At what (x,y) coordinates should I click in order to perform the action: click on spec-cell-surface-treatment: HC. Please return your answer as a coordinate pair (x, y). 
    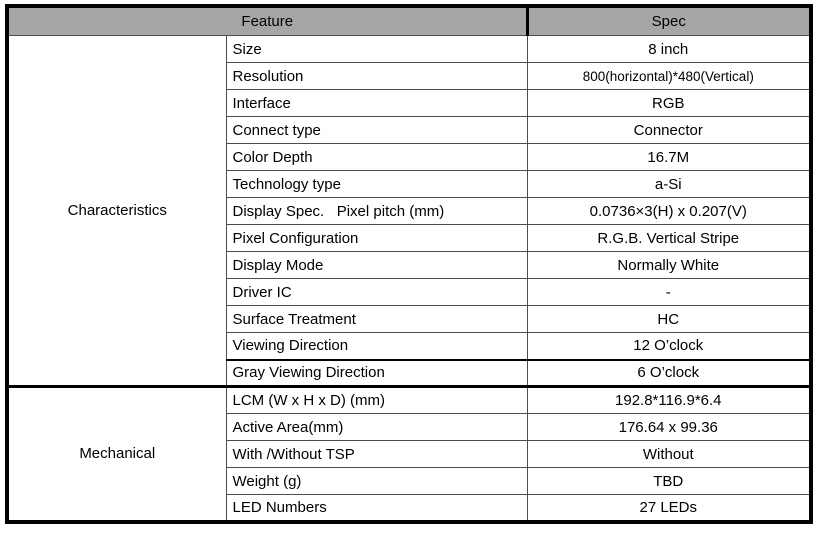
    Looking at the image, I should click on (669, 319).